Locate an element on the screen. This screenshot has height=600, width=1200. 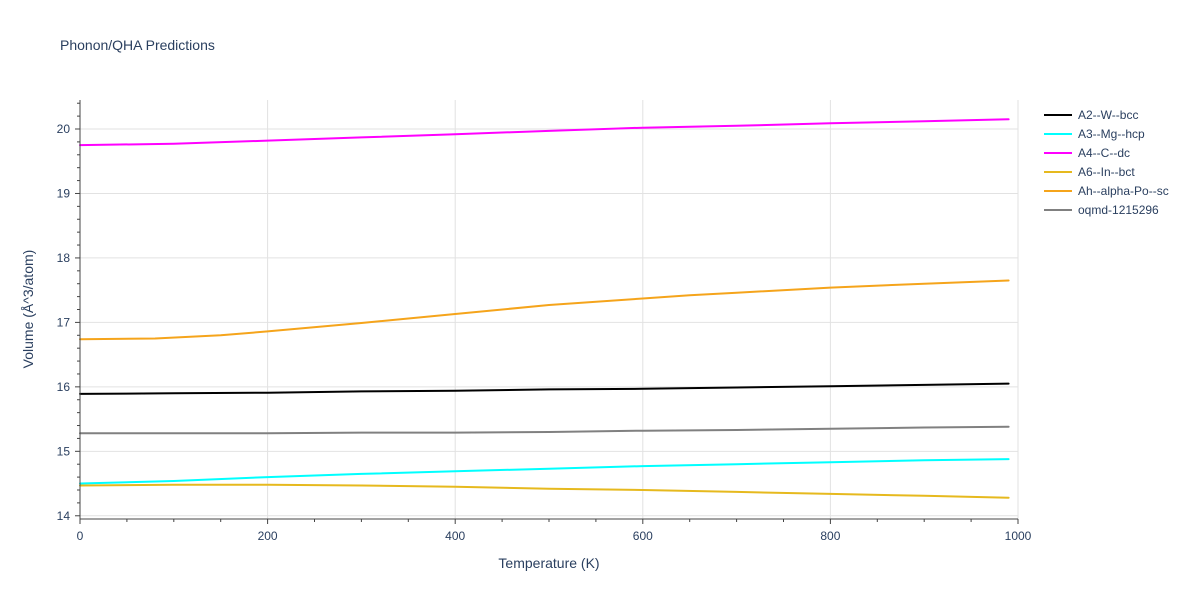
x-tick-label: 0 is located at coordinates (80, 536).